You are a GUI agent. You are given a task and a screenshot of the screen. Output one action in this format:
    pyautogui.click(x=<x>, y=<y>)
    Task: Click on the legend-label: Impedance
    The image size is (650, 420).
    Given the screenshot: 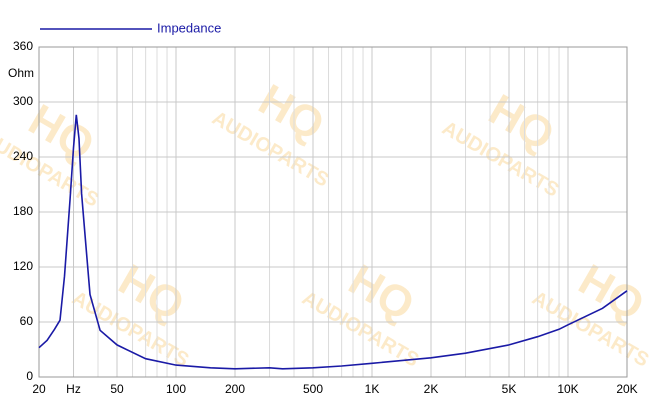 What is the action you would take?
    pyautogui.click(x=189, y=27)
    